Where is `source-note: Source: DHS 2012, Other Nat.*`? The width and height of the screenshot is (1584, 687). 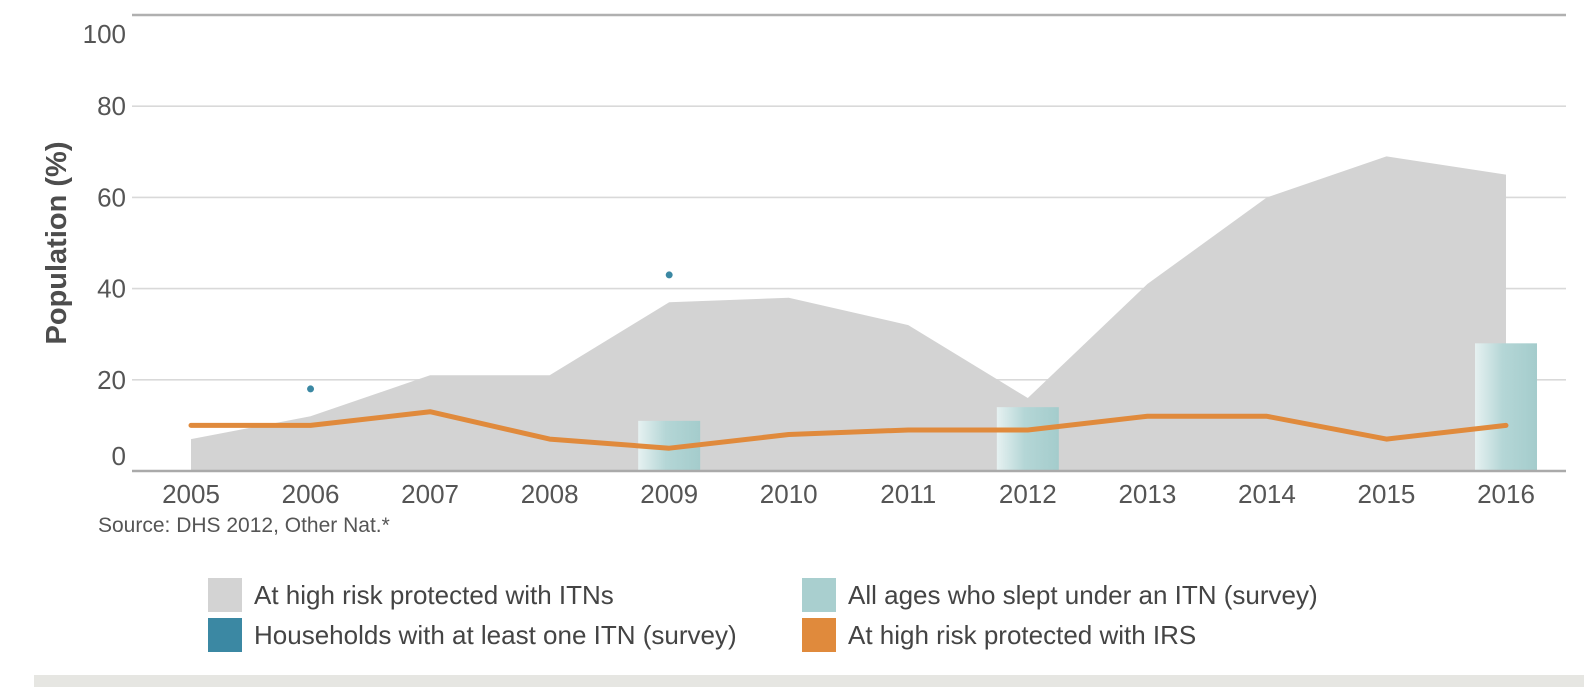 source-note: Source: DHS 2012, Other Nat.* is located at coordinates (244, 525).